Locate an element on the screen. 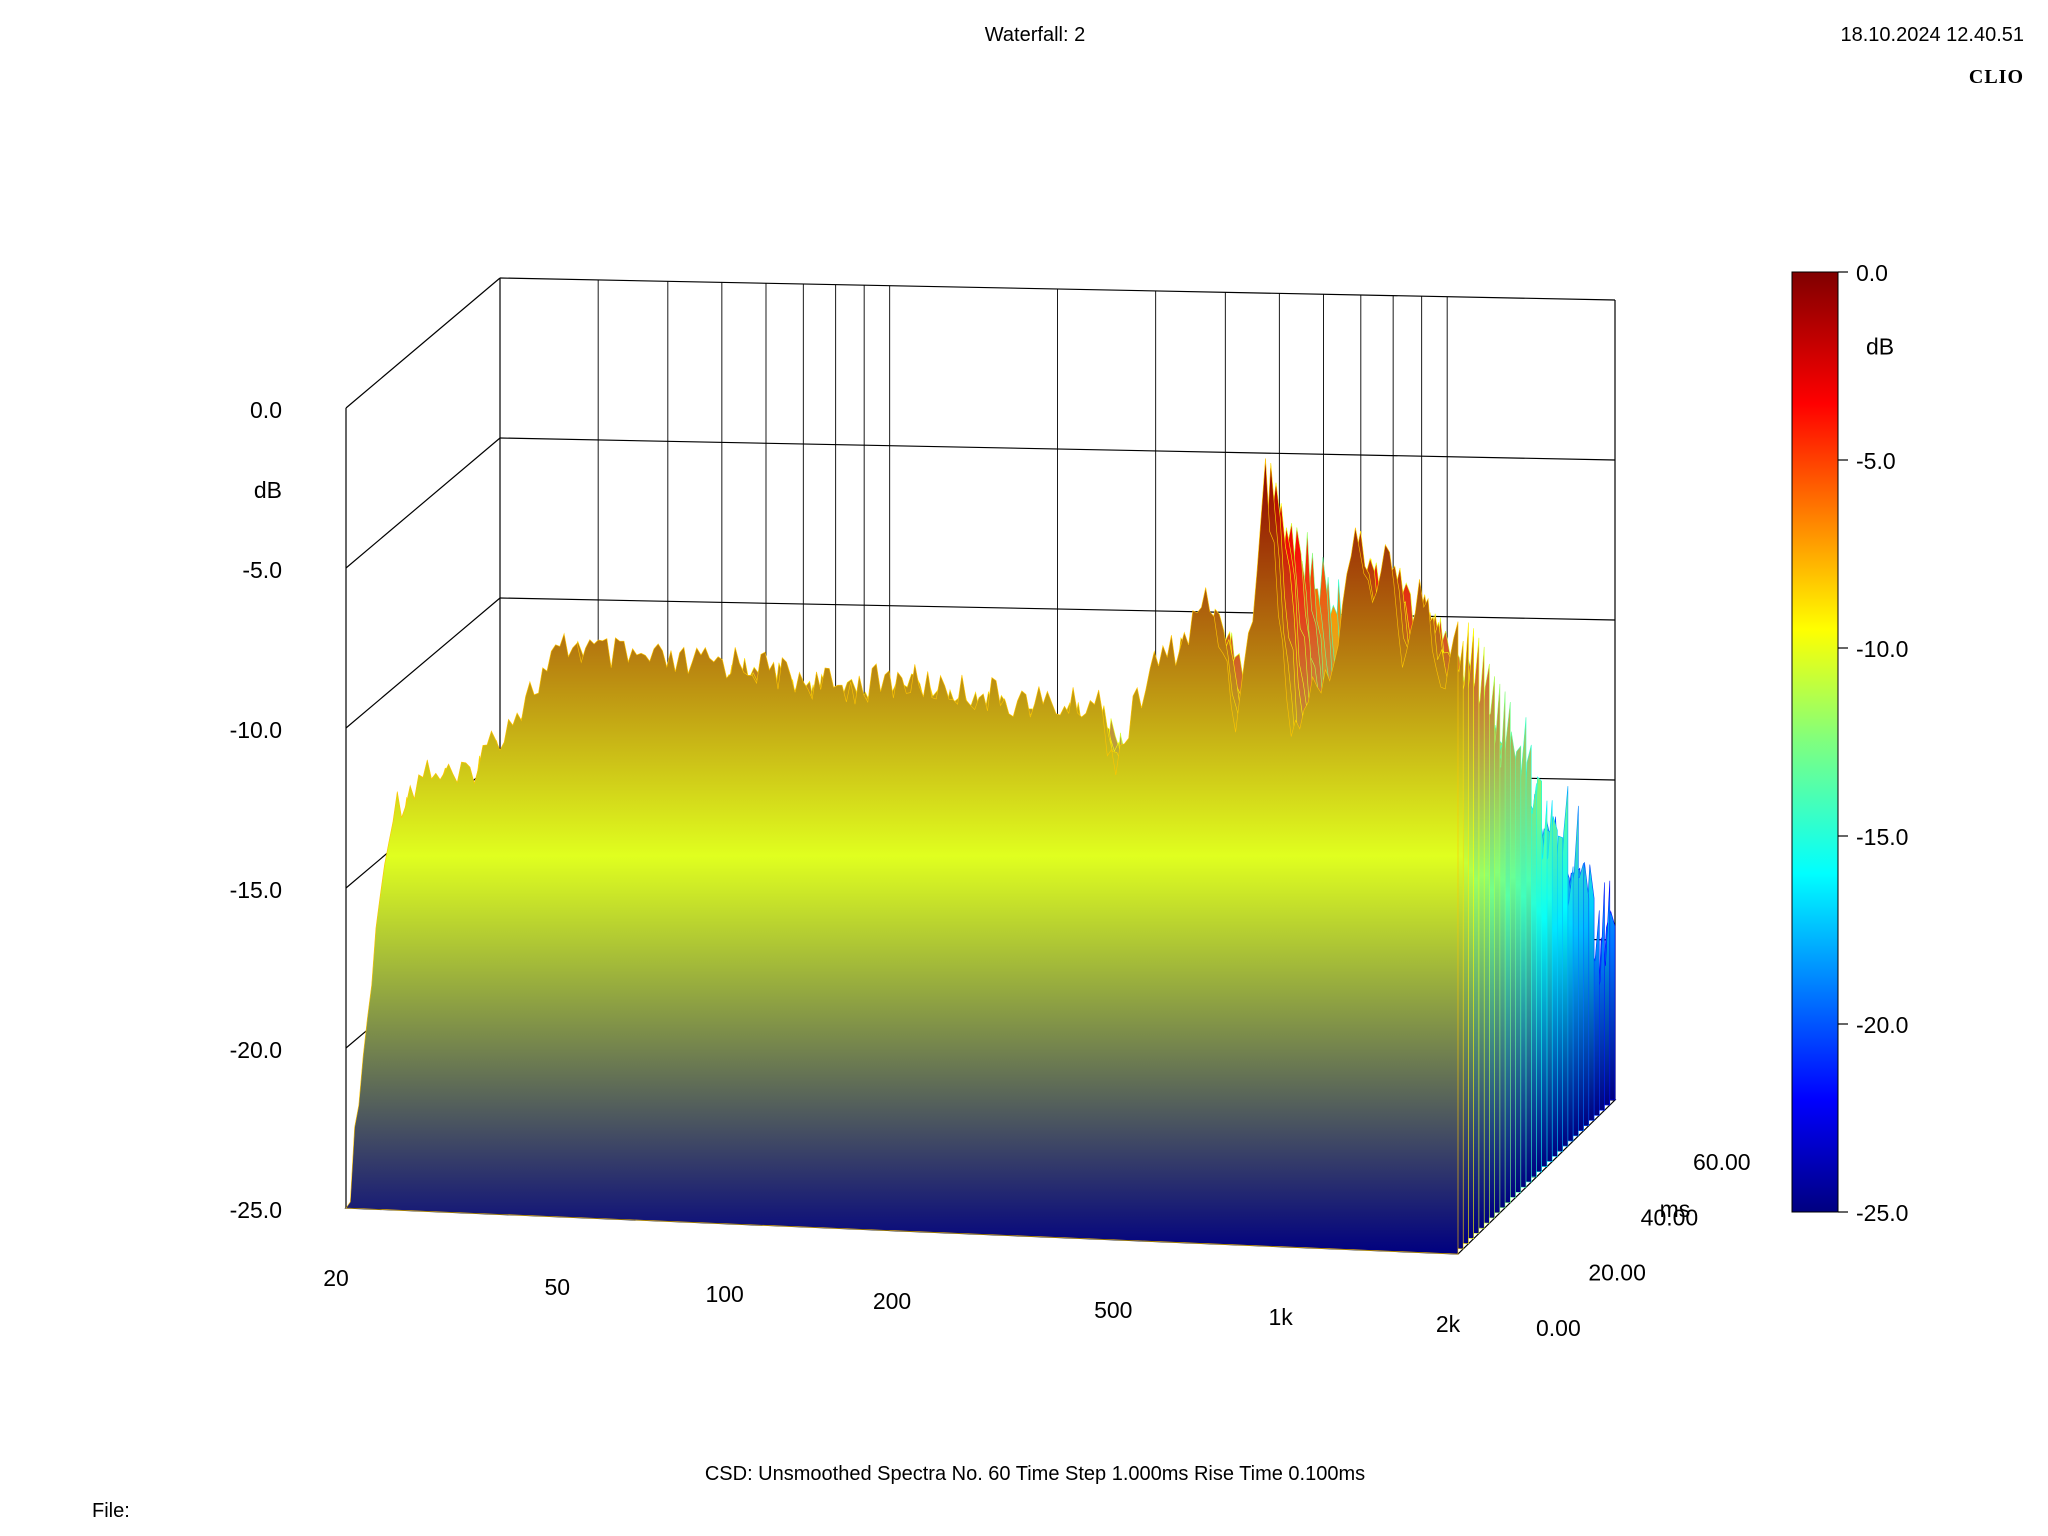 This screenshot has height=1536, width=2048. colorbar-gradient is located at coordinates (1815, 742).